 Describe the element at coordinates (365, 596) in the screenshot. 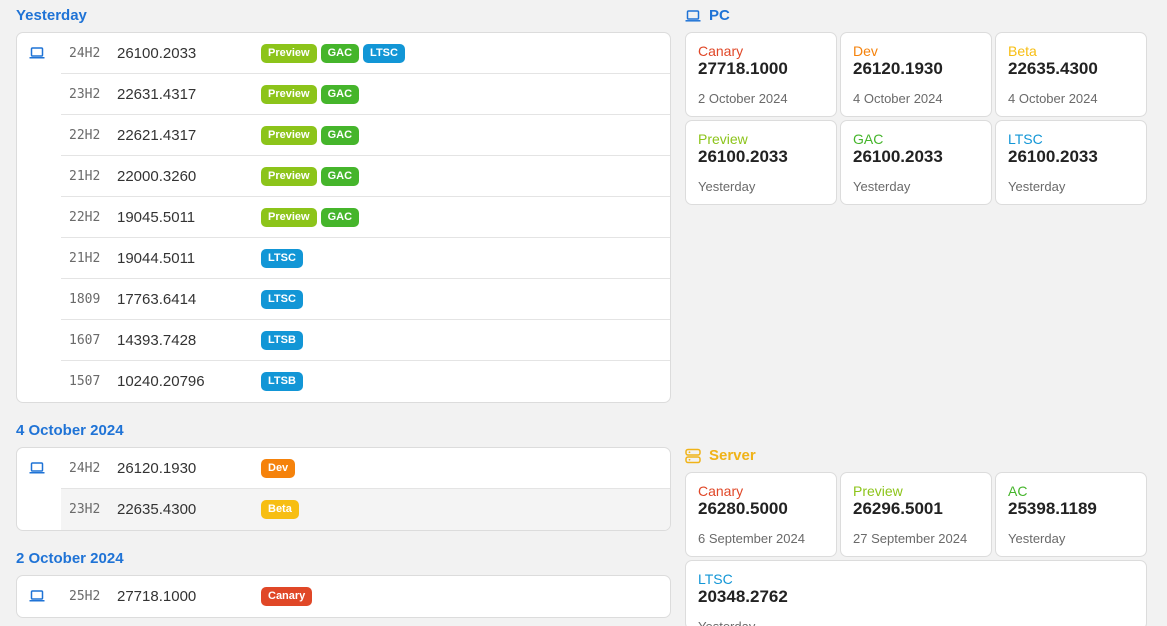

I see `build-row: 25H2 27718.1000 Canary` at that location.